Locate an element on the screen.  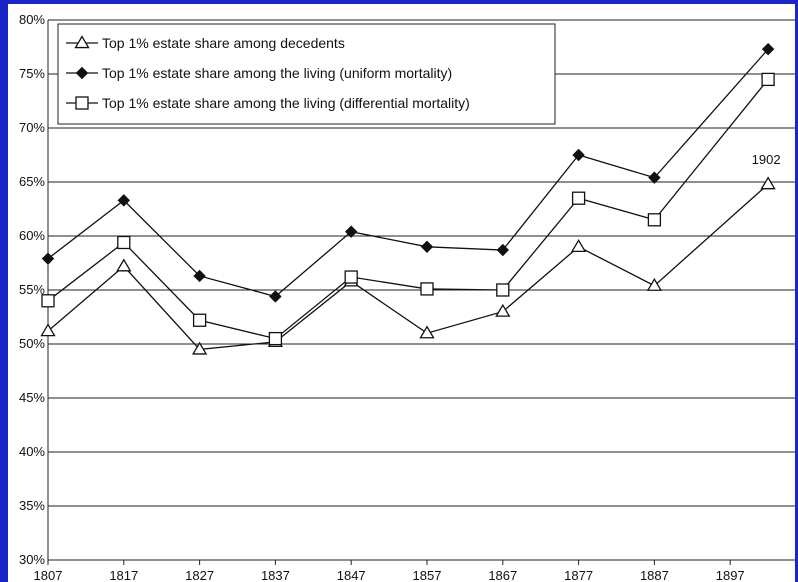
y-tick-label: 55% is located at coordinates (32, 289).